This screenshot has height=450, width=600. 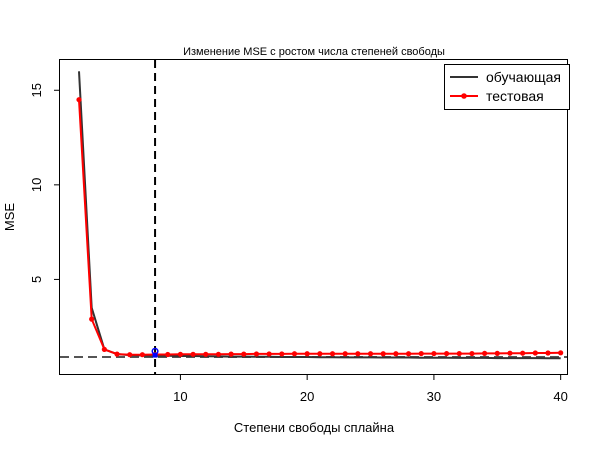 What do you see at coordinates (36, 185) in the screenshot?
I see `y-tick-label: 10` at bounding box center [36, 185].